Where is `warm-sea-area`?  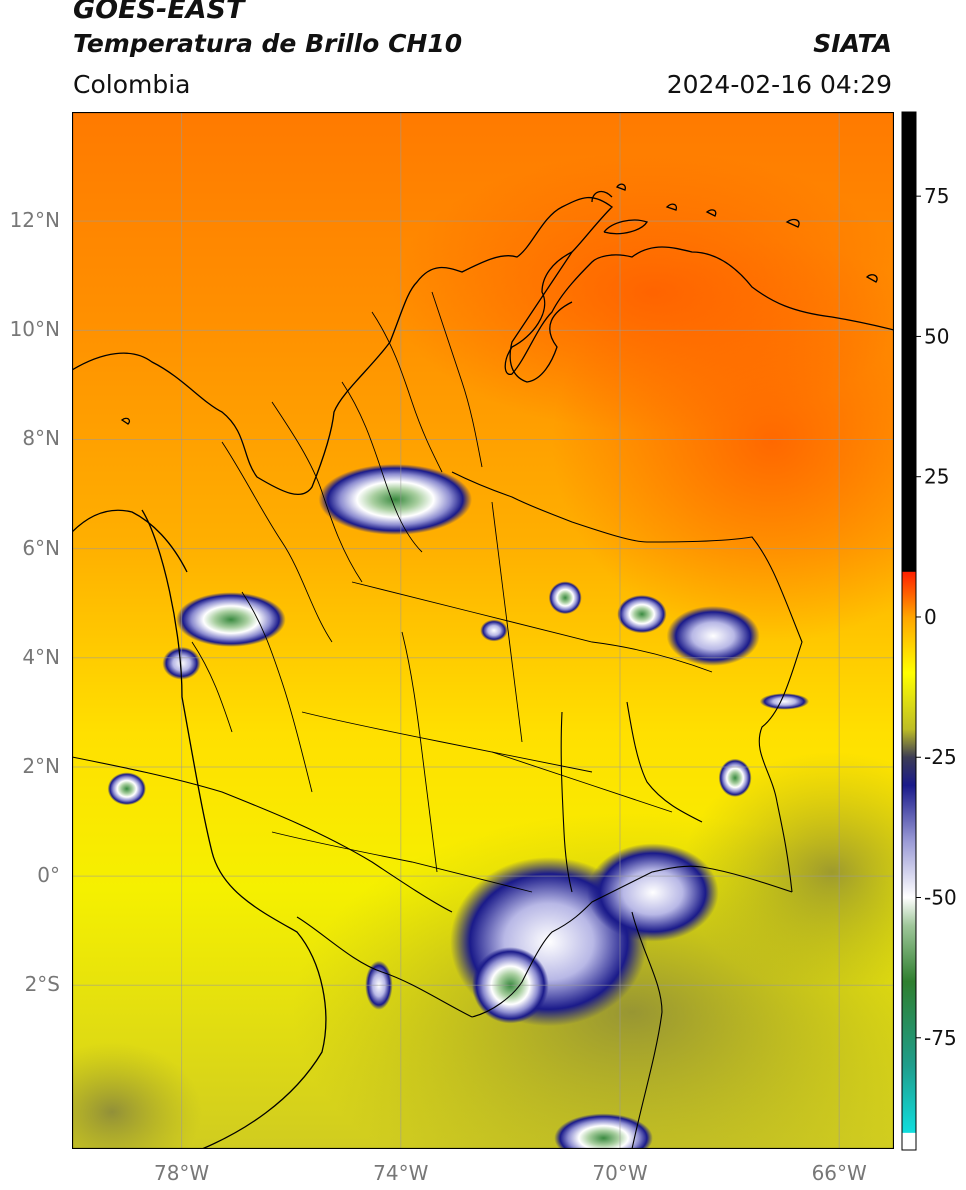 warm-sea-area is located at coordinates (643, 292).